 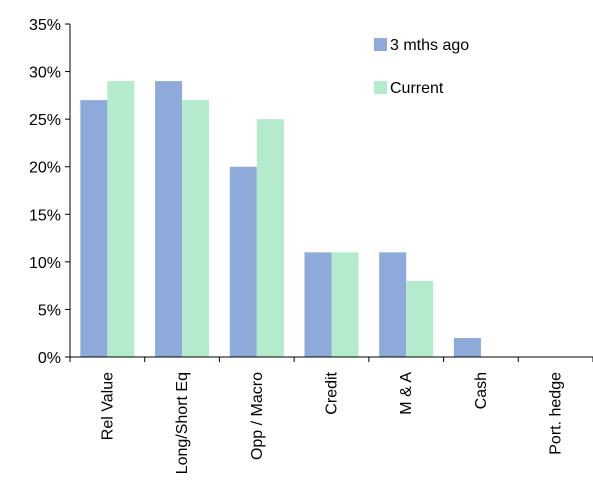 I want to click on legend: 3 mths ago Current, so click(x=421, y=67).